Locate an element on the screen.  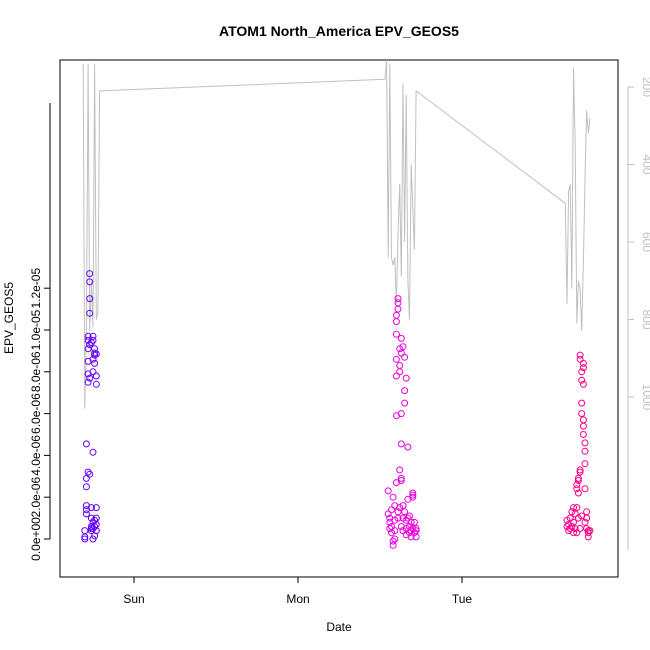
x-axis-ticks: Sun Mon Tue is located at coordinates (297, 591).